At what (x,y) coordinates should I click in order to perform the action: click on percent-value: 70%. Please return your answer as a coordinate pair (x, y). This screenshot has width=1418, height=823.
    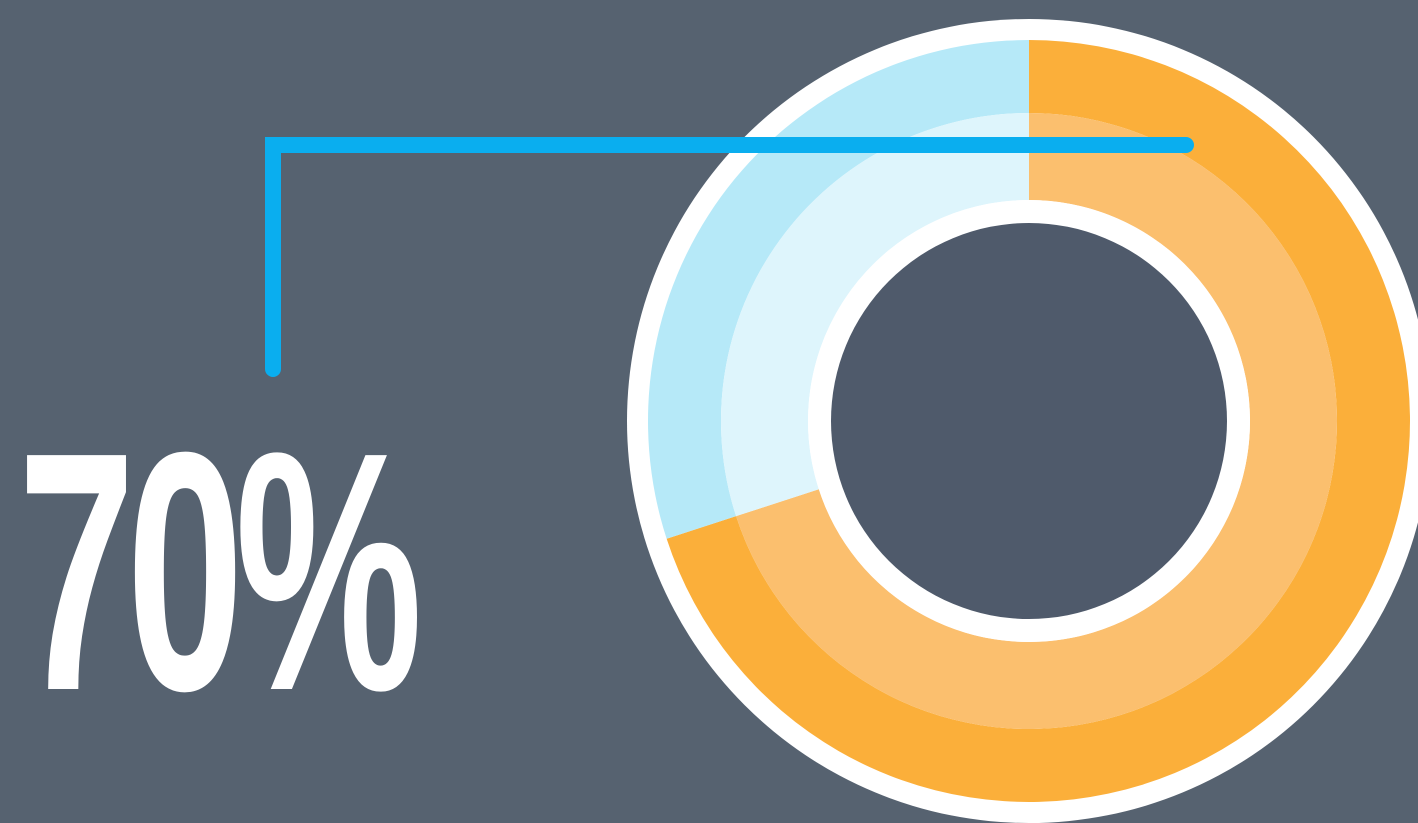
    Looking at the image, I should click on (220, 572).